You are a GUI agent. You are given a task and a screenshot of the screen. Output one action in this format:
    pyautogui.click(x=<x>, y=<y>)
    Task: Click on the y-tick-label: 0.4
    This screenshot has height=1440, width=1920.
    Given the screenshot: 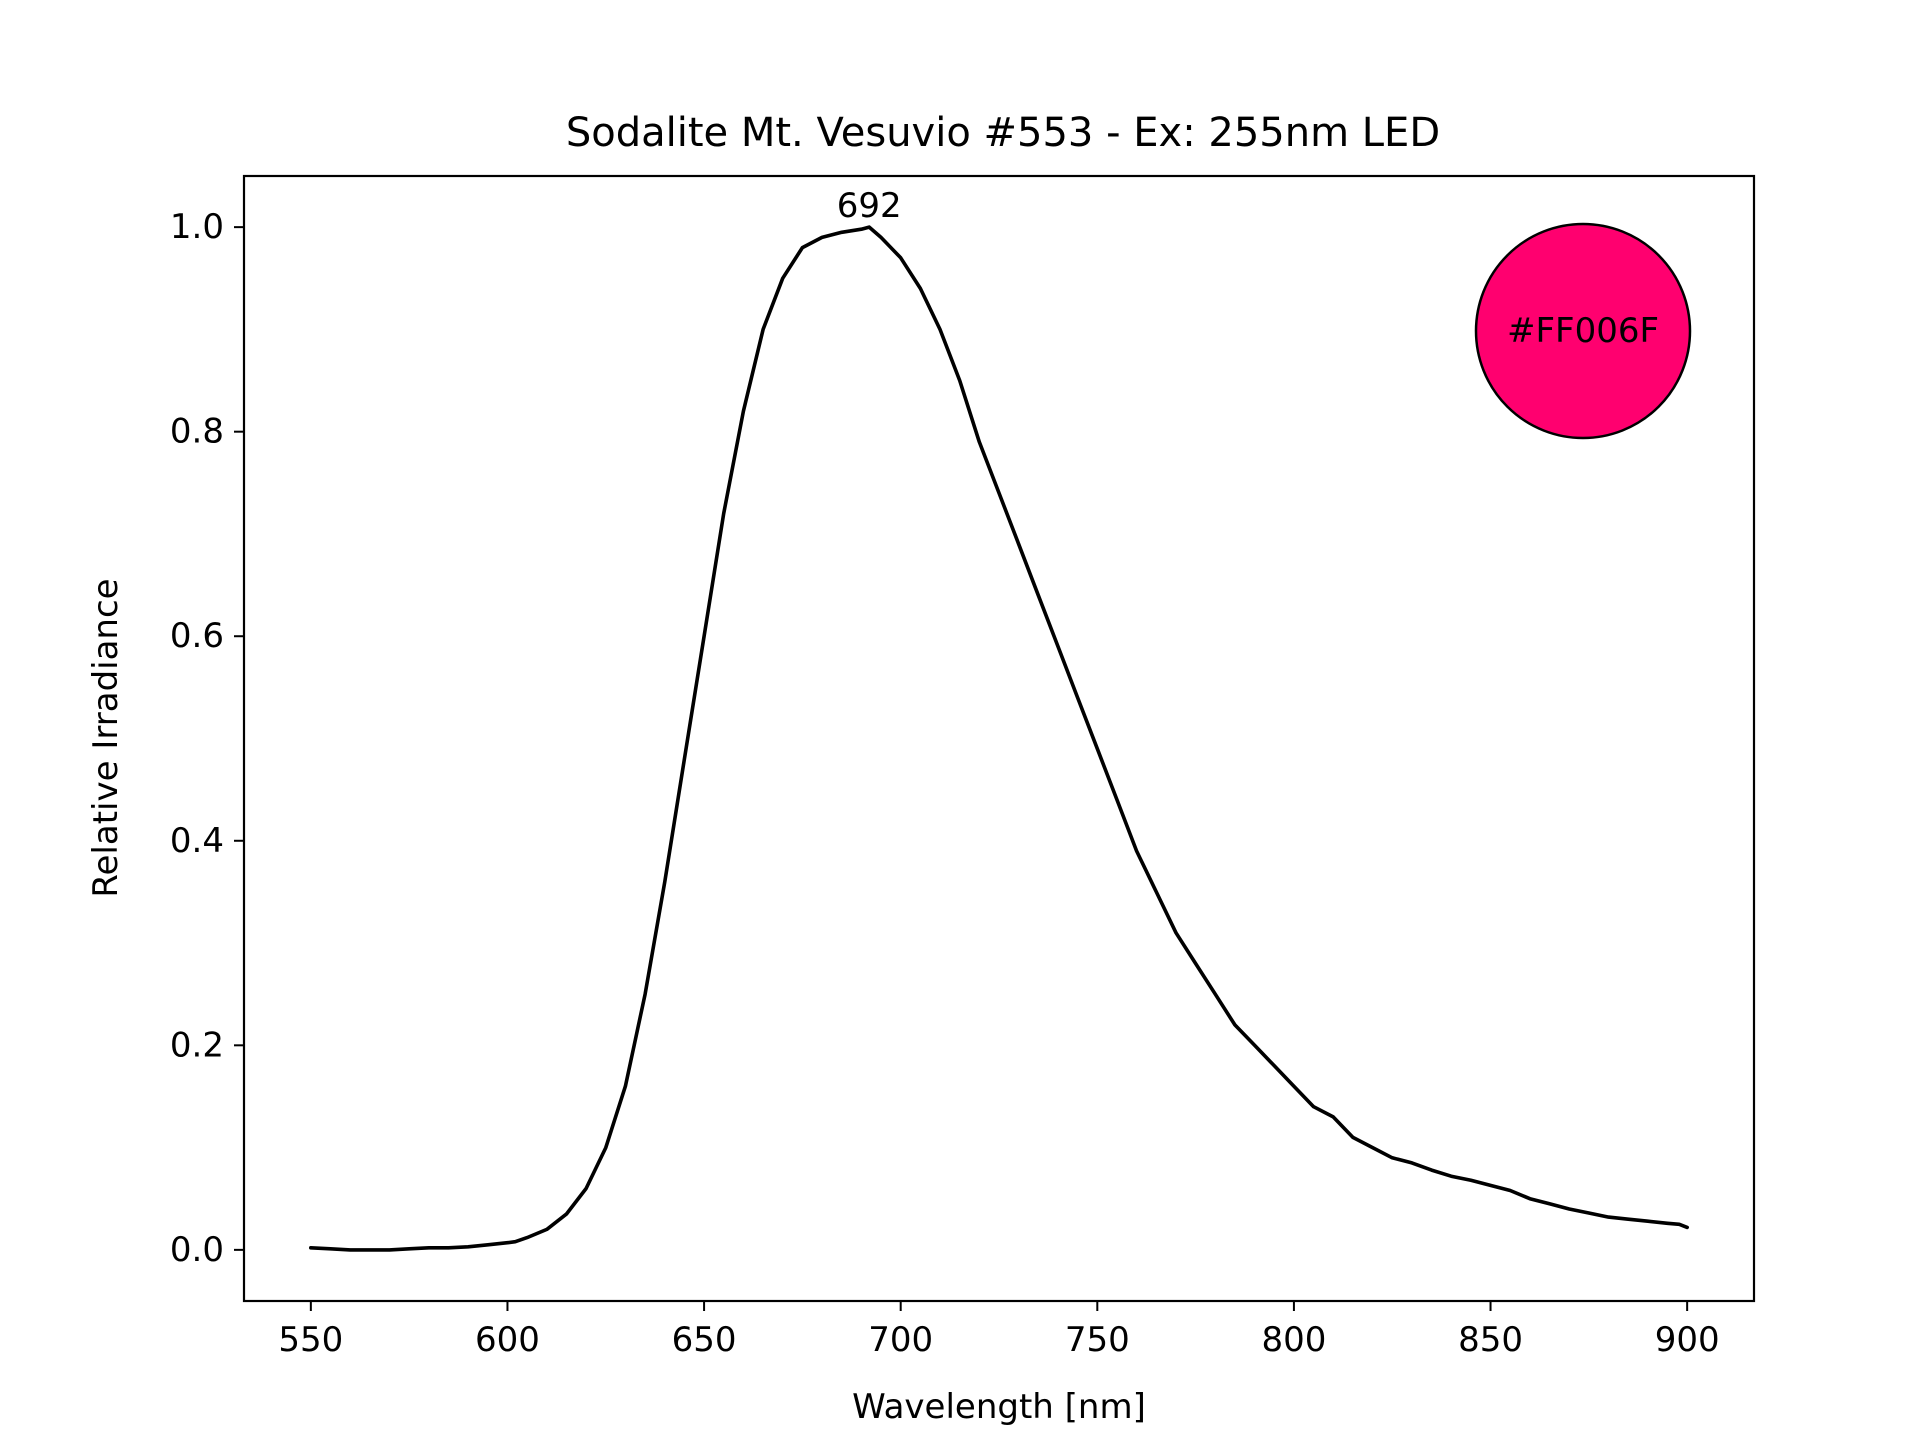 What is the action you would take?
    pyautogui.click(x=197, y=841)
    